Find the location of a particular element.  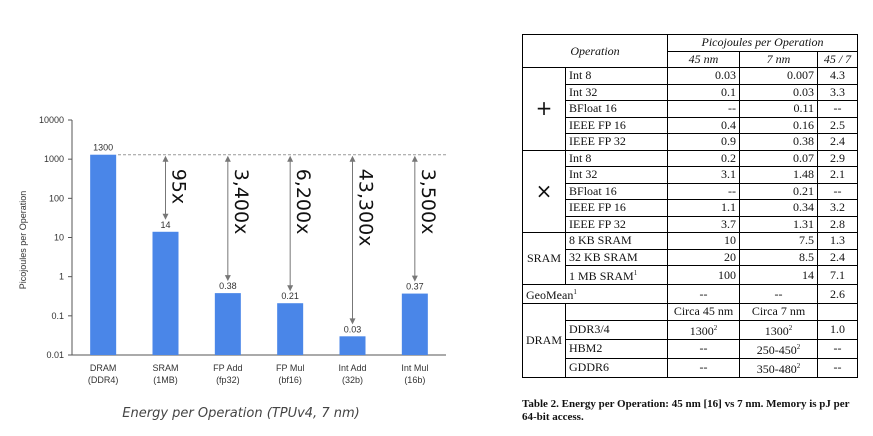

ratio-label: 6,200x is located at coordinates (303, 202).